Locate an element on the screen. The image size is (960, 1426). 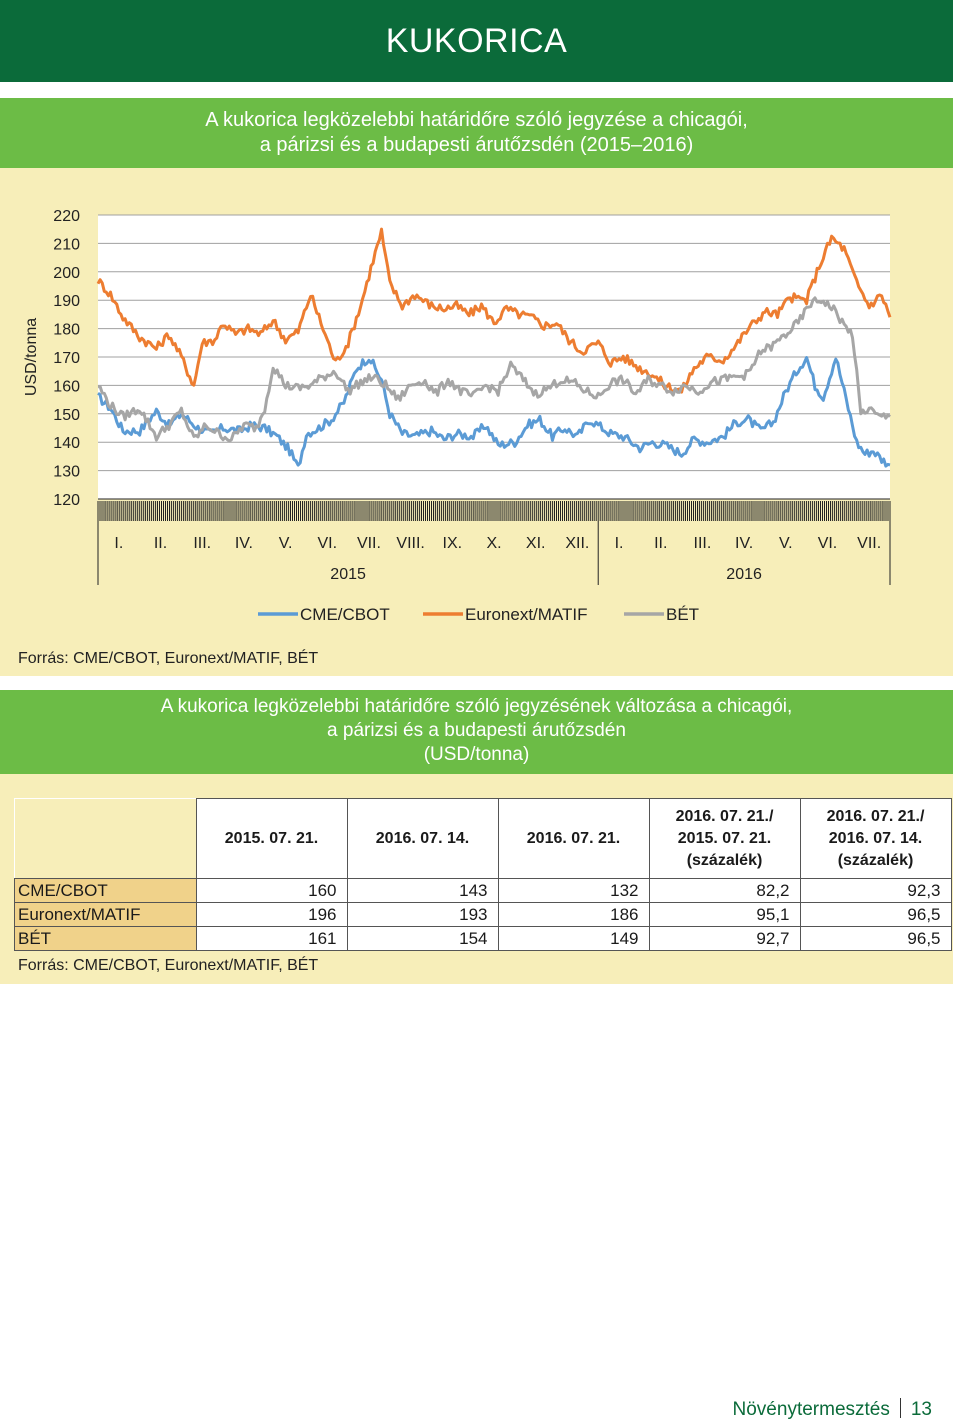
date-ticks is located at coordinates (494, 511).